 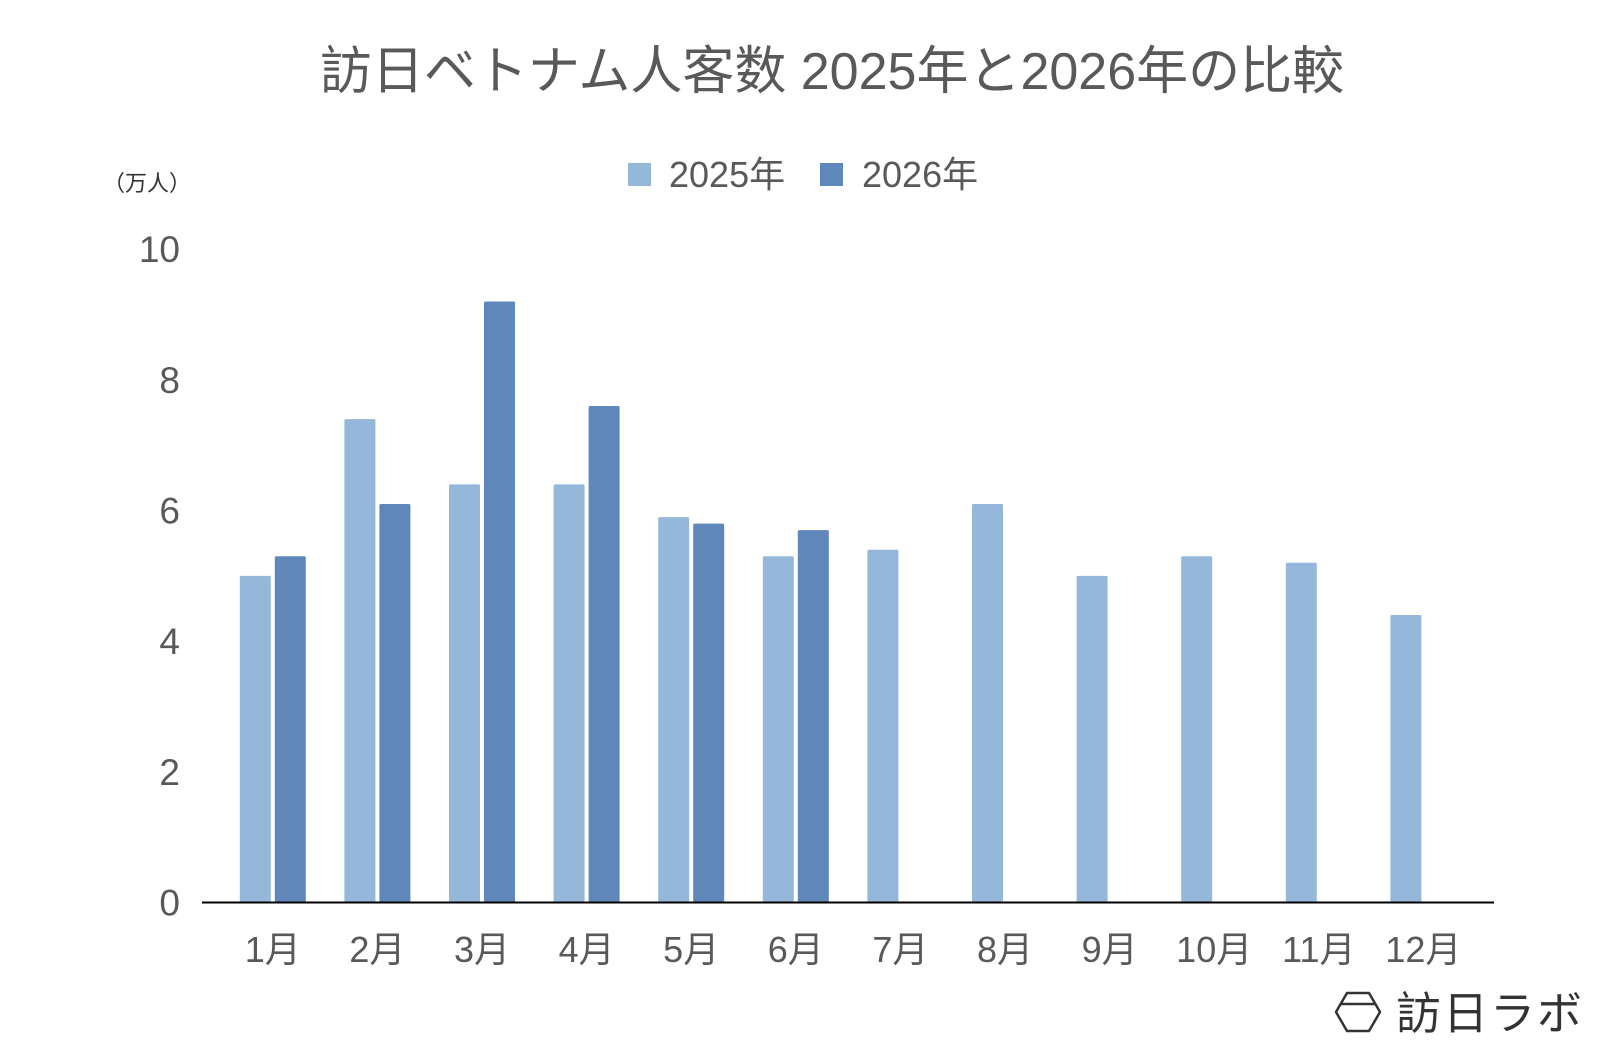 I want to click on logo: 訪日ラボ, so click(x=1459, y=1013).